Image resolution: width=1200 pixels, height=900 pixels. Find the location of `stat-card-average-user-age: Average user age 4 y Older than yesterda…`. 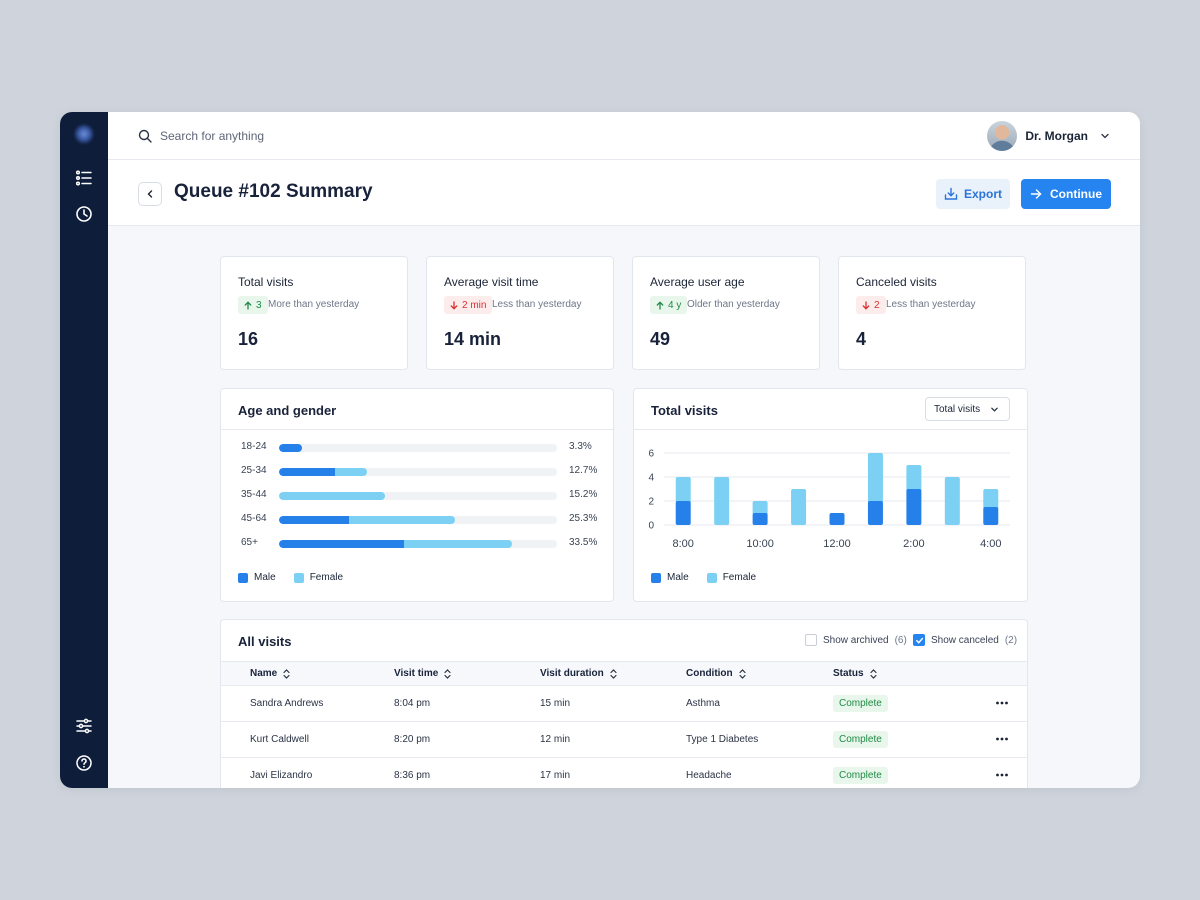

stat-card-average-user-age: Average user age 4 y Older than yesterda… is located at coordinates (726, 313).